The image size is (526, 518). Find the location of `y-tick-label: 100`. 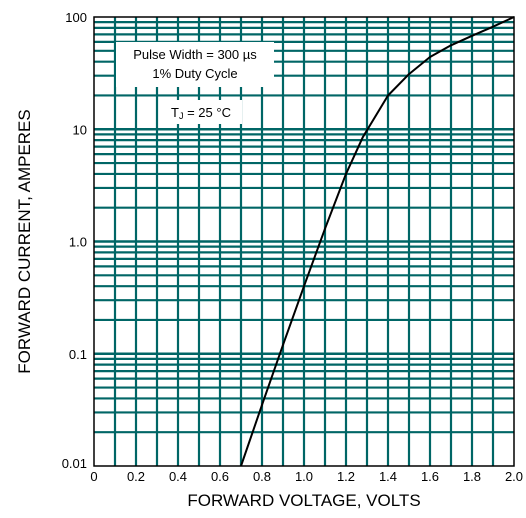

y-tick-label: 100 is located at coordinates (76, 17).